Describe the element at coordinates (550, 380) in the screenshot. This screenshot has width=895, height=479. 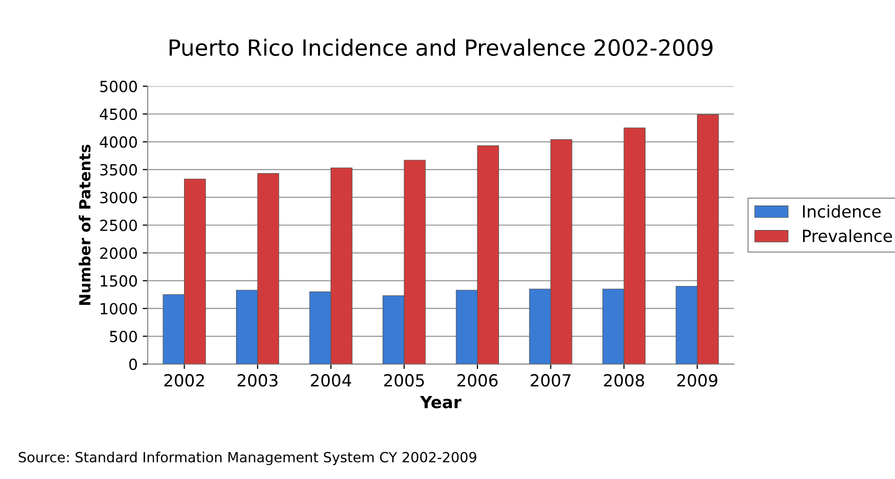
I see `x-tick-label: 2007` at that location.